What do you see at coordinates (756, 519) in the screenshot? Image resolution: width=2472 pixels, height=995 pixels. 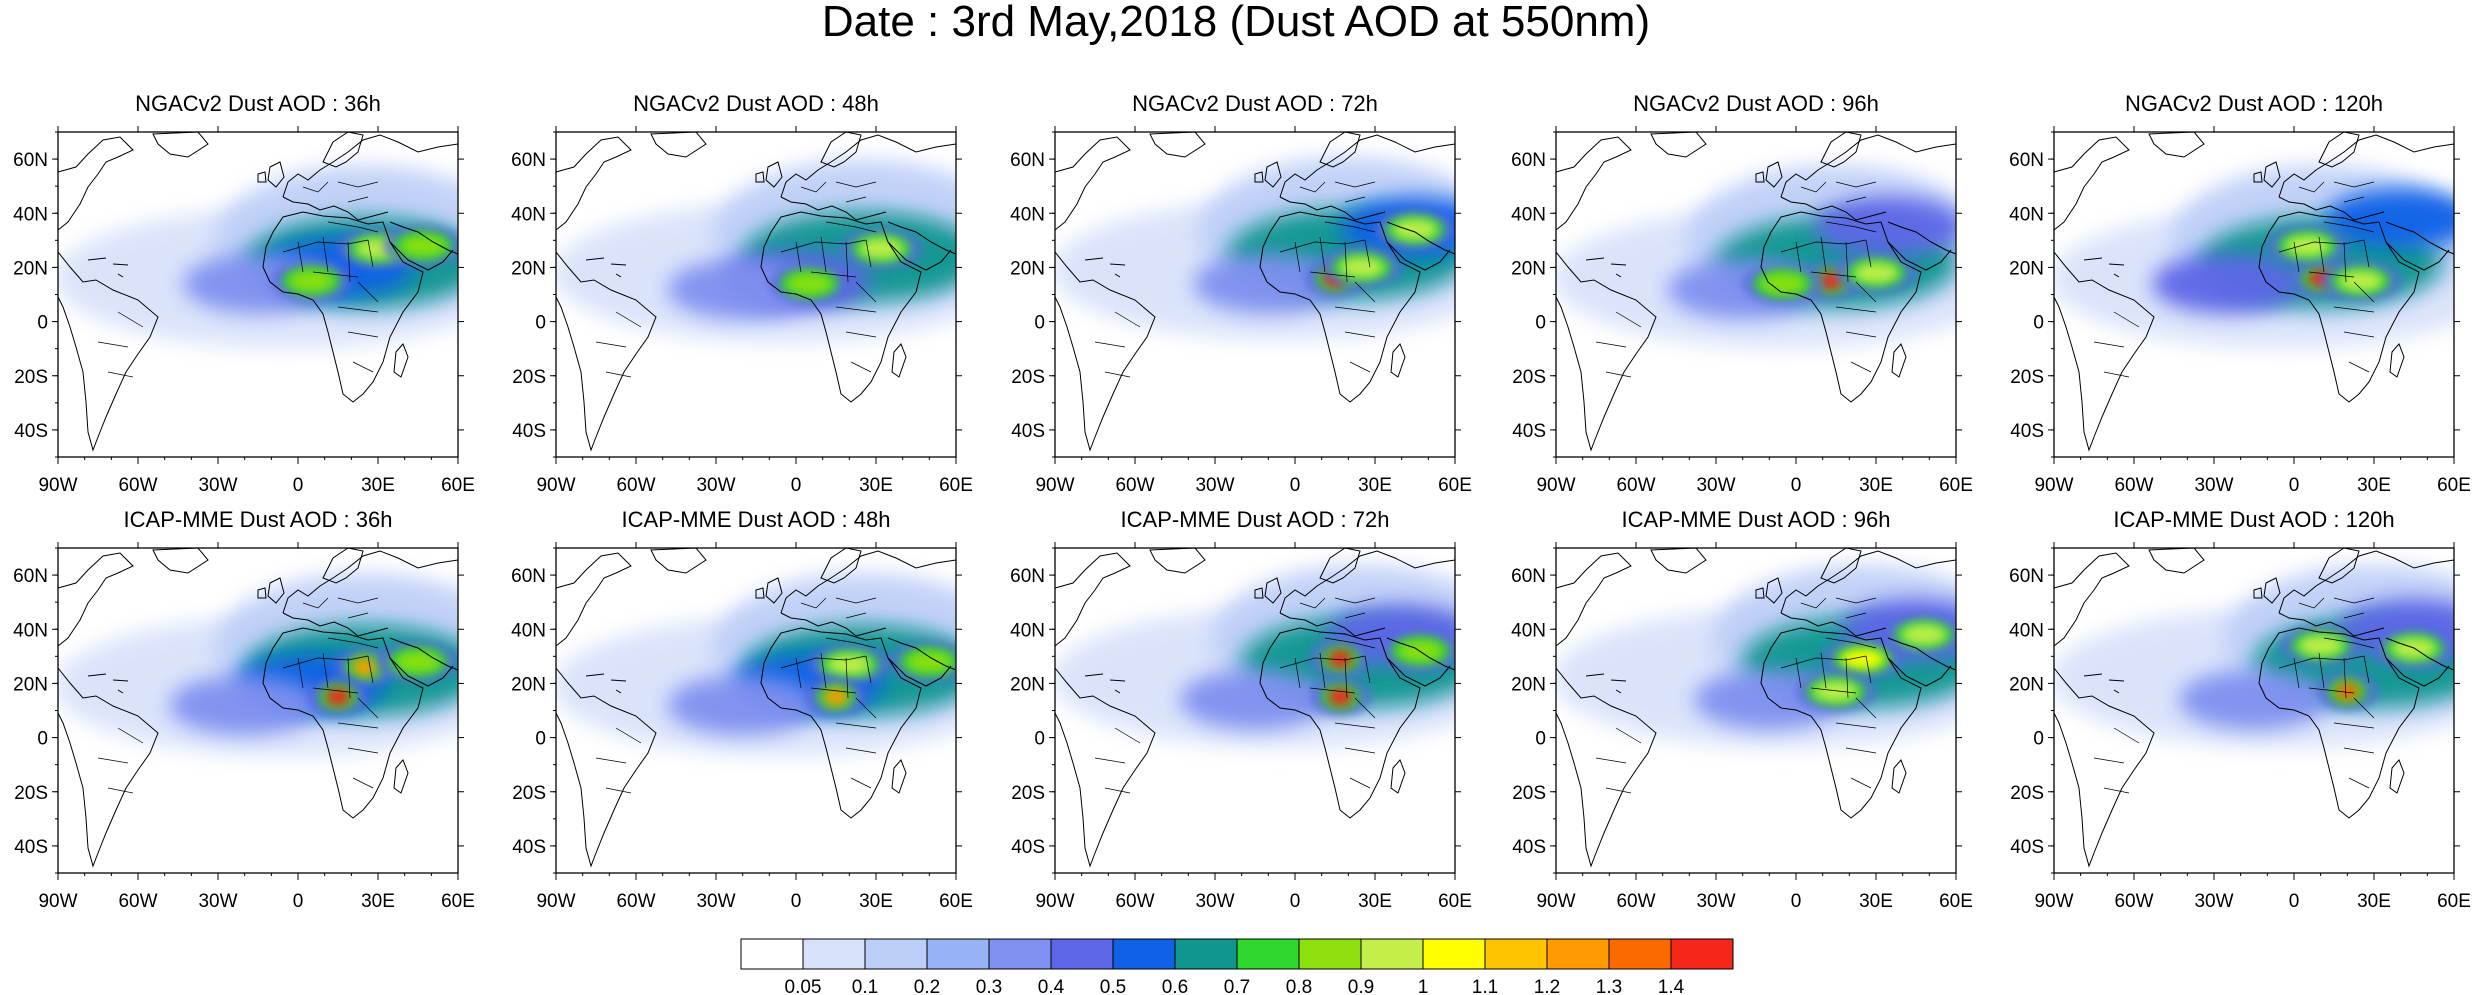 I see `panel-title: ICAP-MME Dust AOD : 48h` at bounding box center [756, 519].